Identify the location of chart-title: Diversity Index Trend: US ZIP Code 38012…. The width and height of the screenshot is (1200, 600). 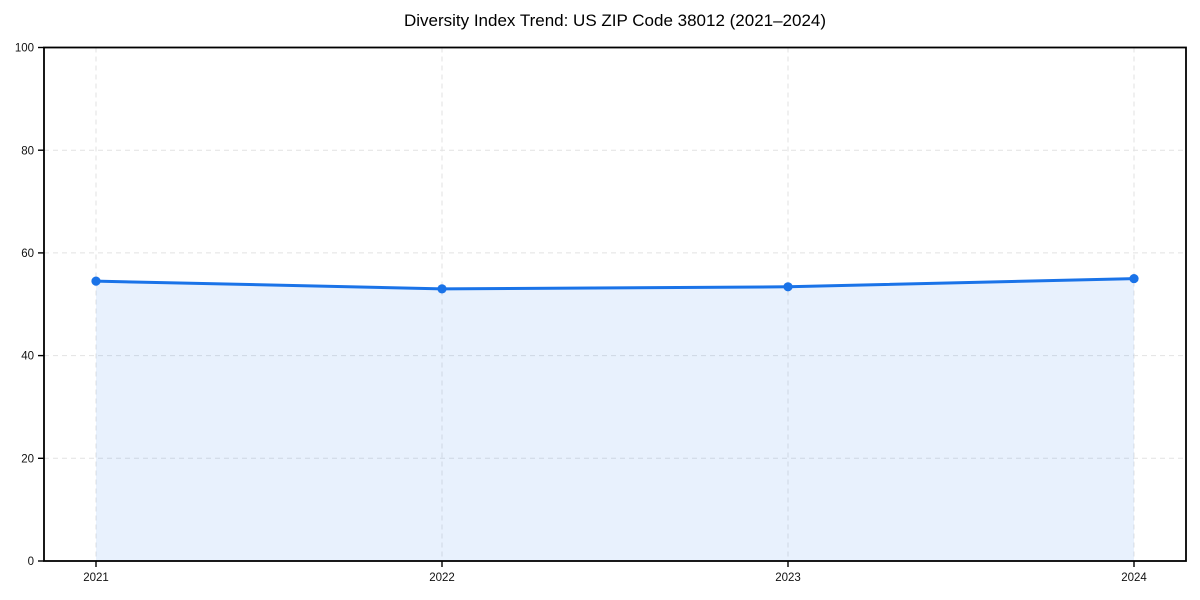
(615, 20).